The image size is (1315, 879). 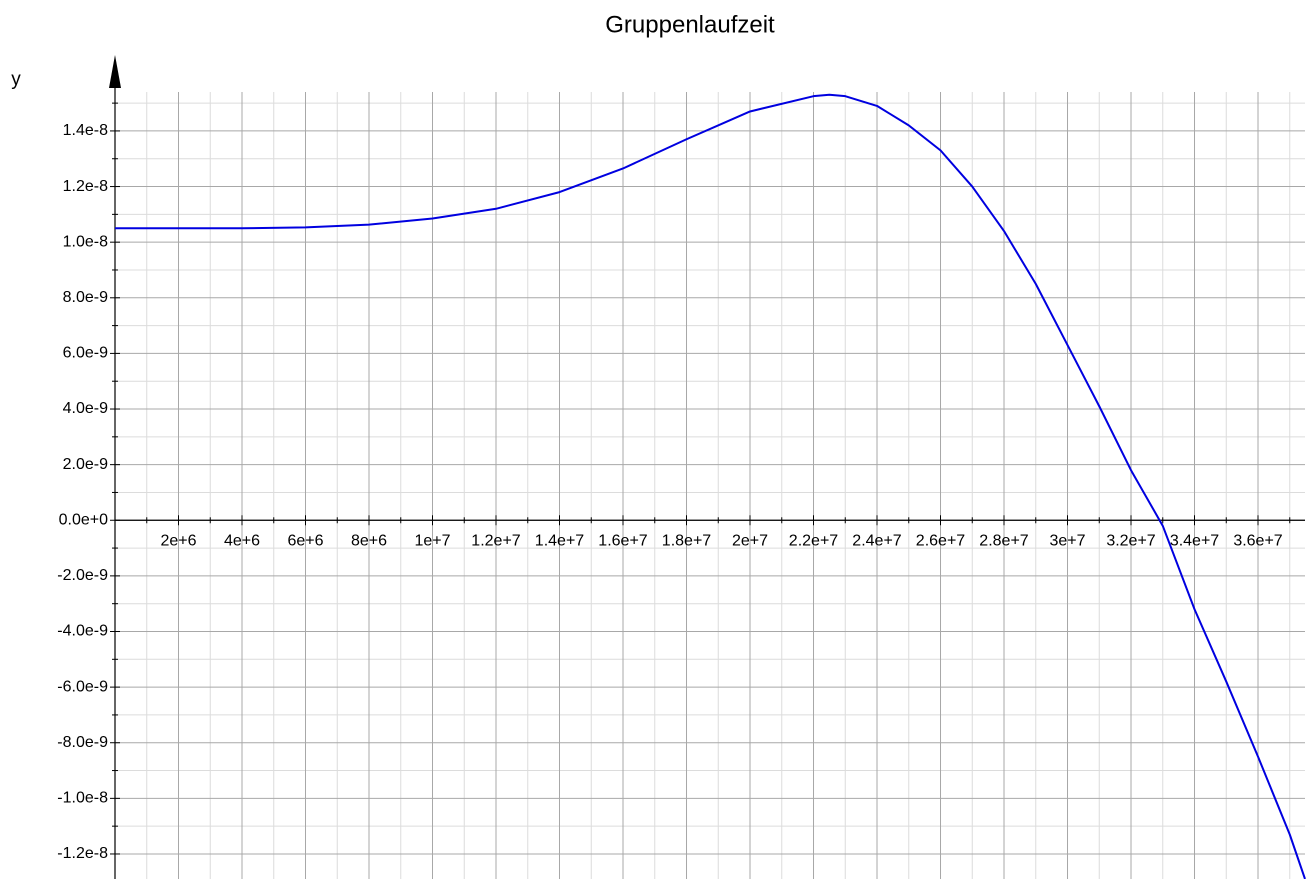 What do you see at coordinates (82, 631) in the screenshot?
I see `y-tick-label: -4.0e-9` at bounding box center [82, 631].